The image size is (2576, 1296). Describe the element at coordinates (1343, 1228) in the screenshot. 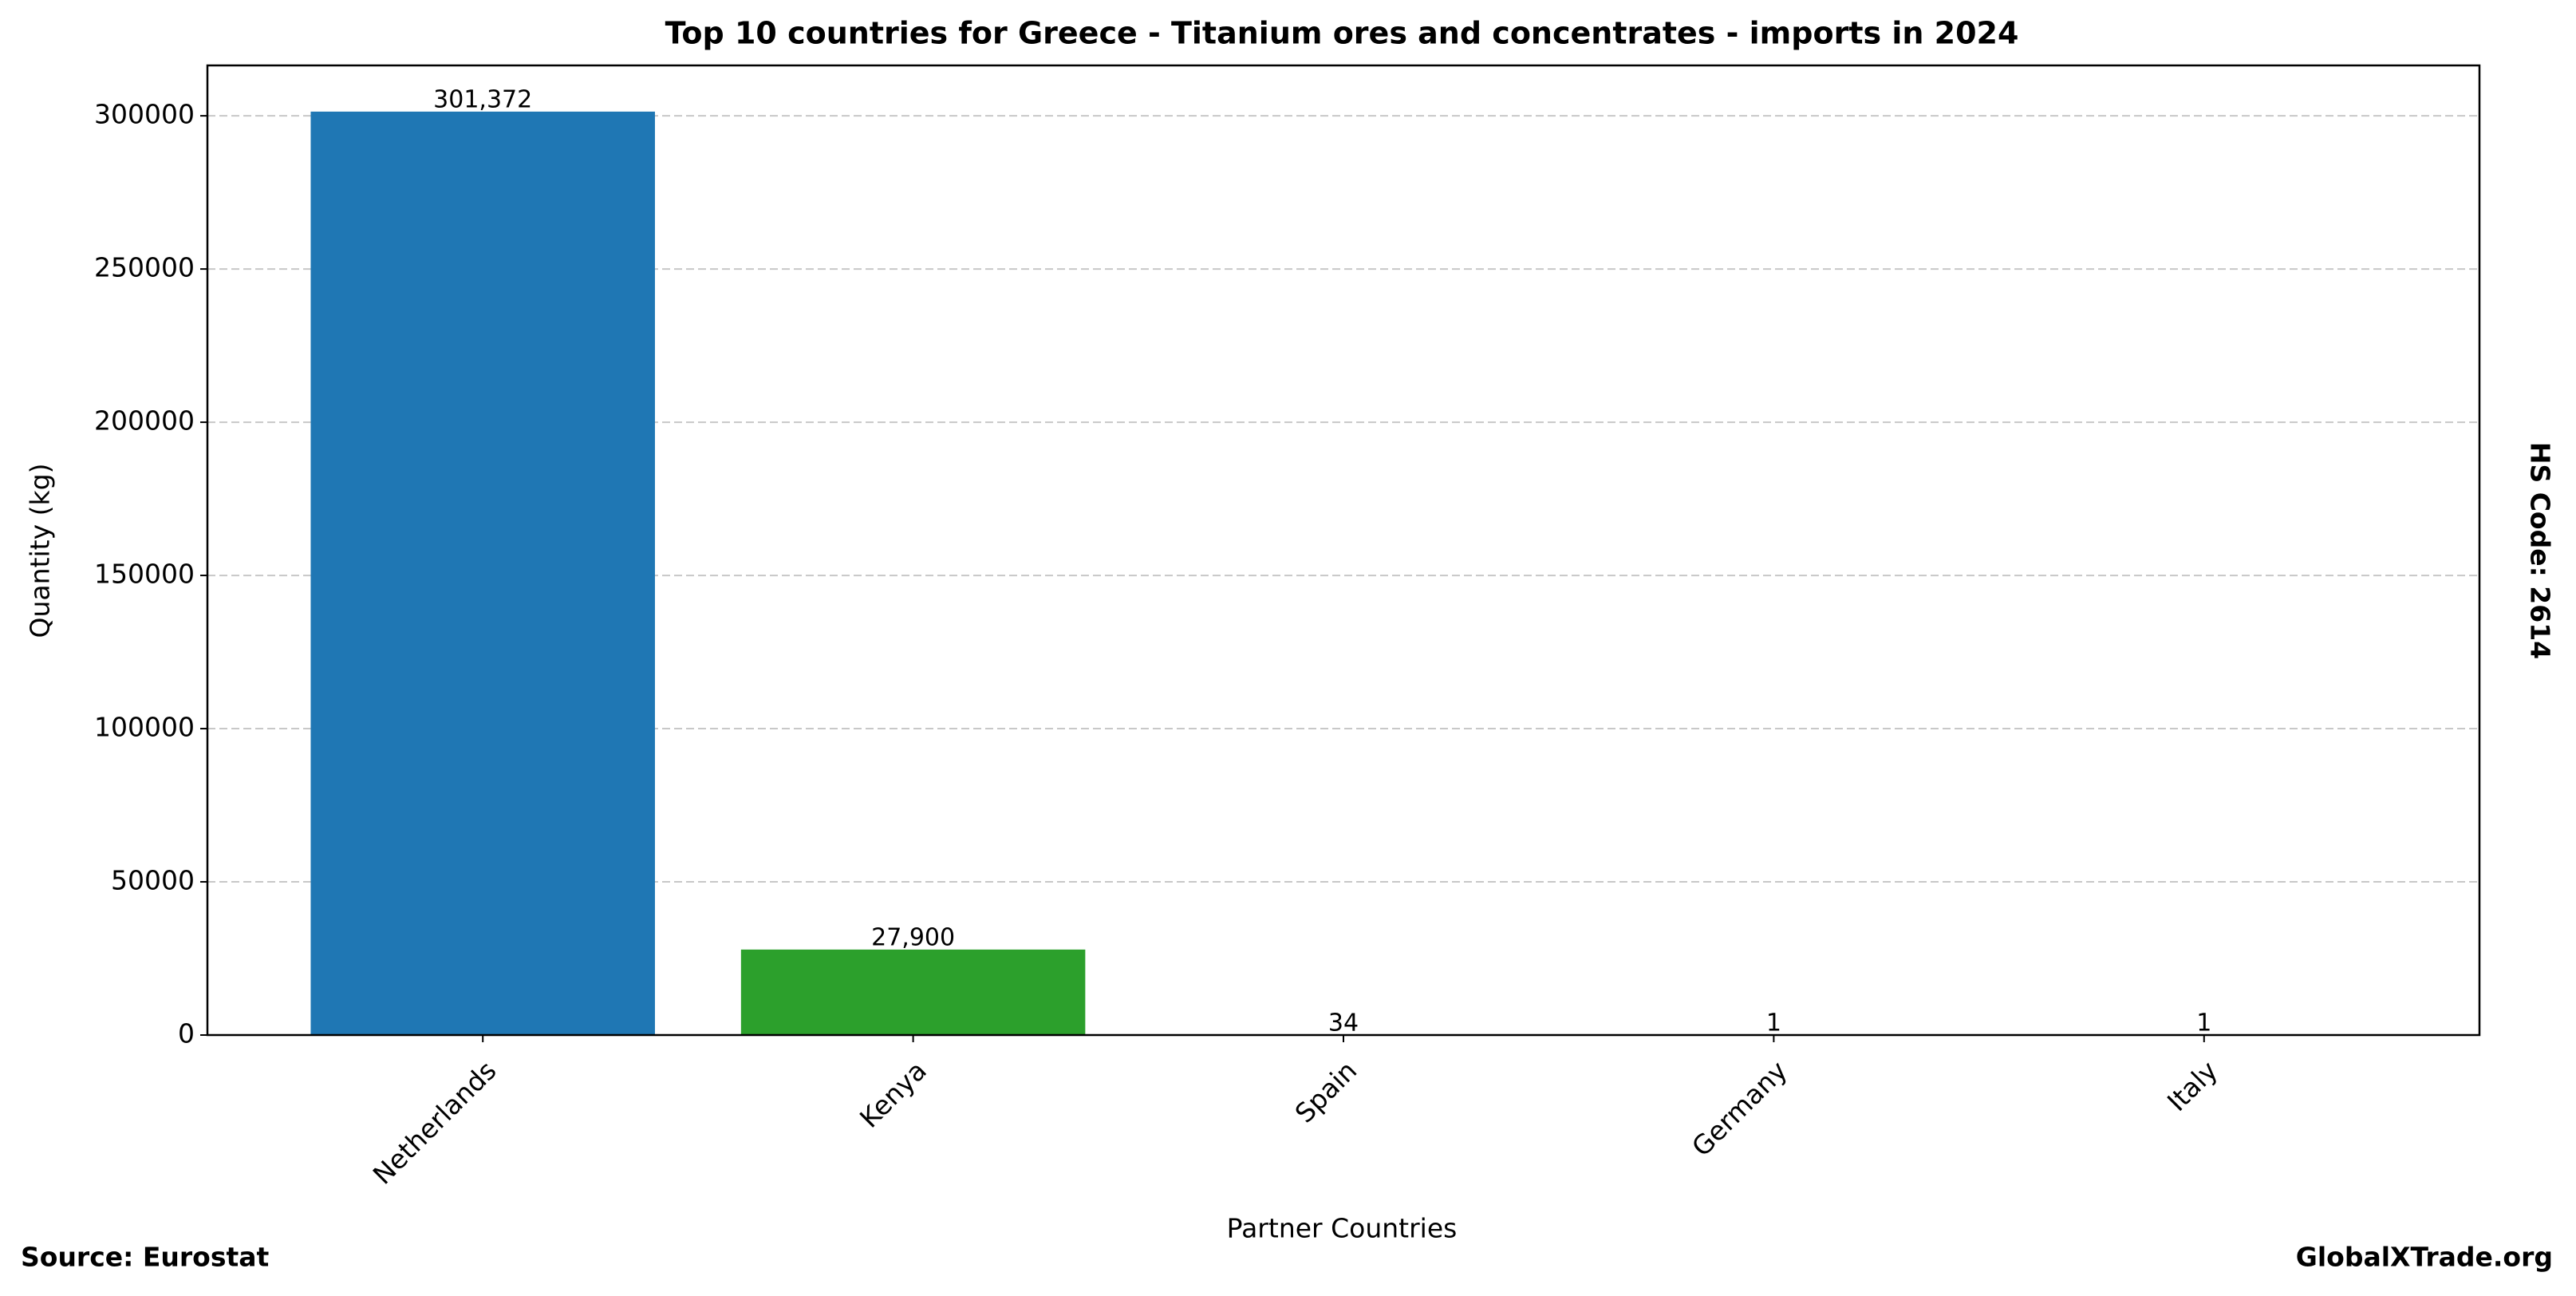

I see `x-axis-label: Partner Countries` at that location.